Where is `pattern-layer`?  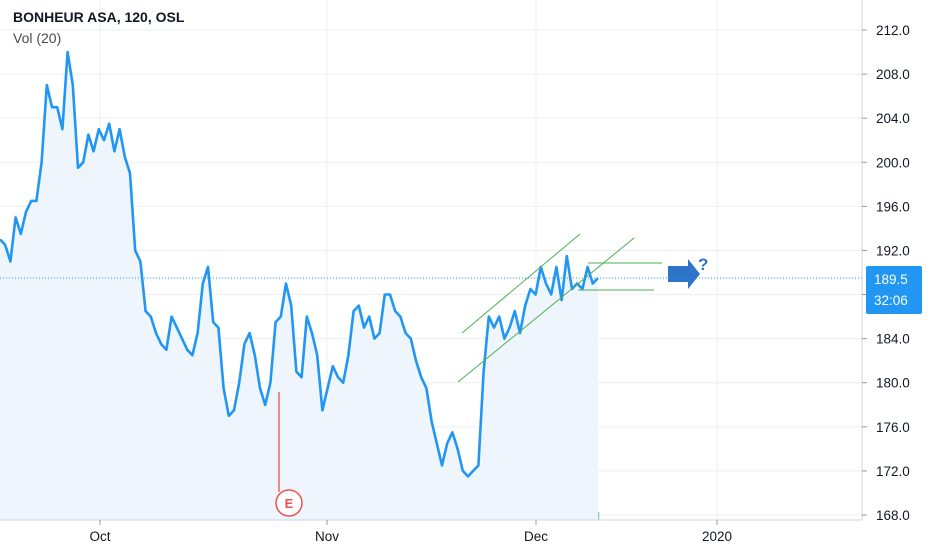
pattern-layer is located at coordinates (559, 308).